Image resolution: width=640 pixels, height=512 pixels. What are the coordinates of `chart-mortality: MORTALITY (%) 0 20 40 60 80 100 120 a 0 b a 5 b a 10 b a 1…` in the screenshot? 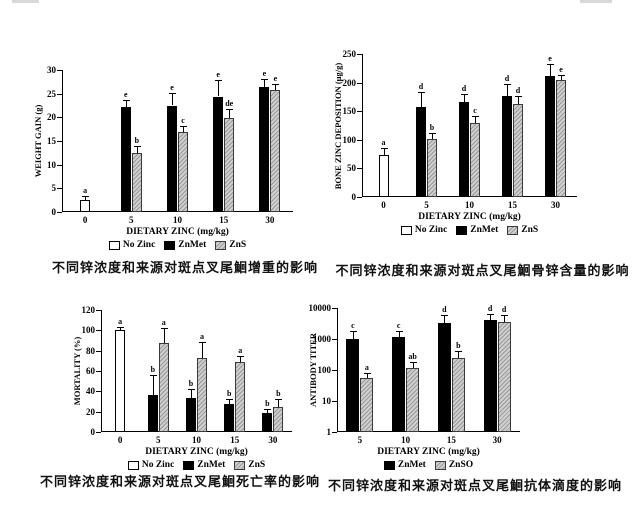 It's located at (184, 387).